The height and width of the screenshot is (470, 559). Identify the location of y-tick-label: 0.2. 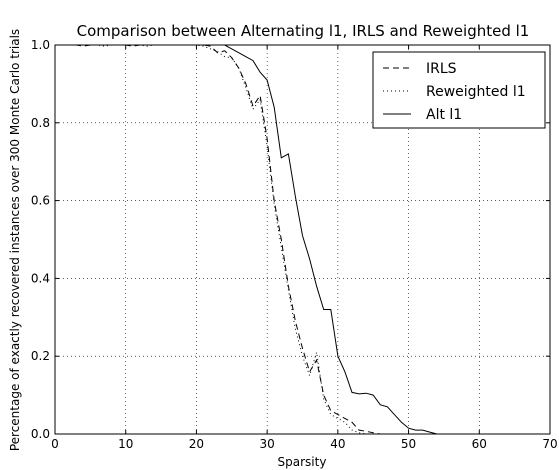
(40, 356).